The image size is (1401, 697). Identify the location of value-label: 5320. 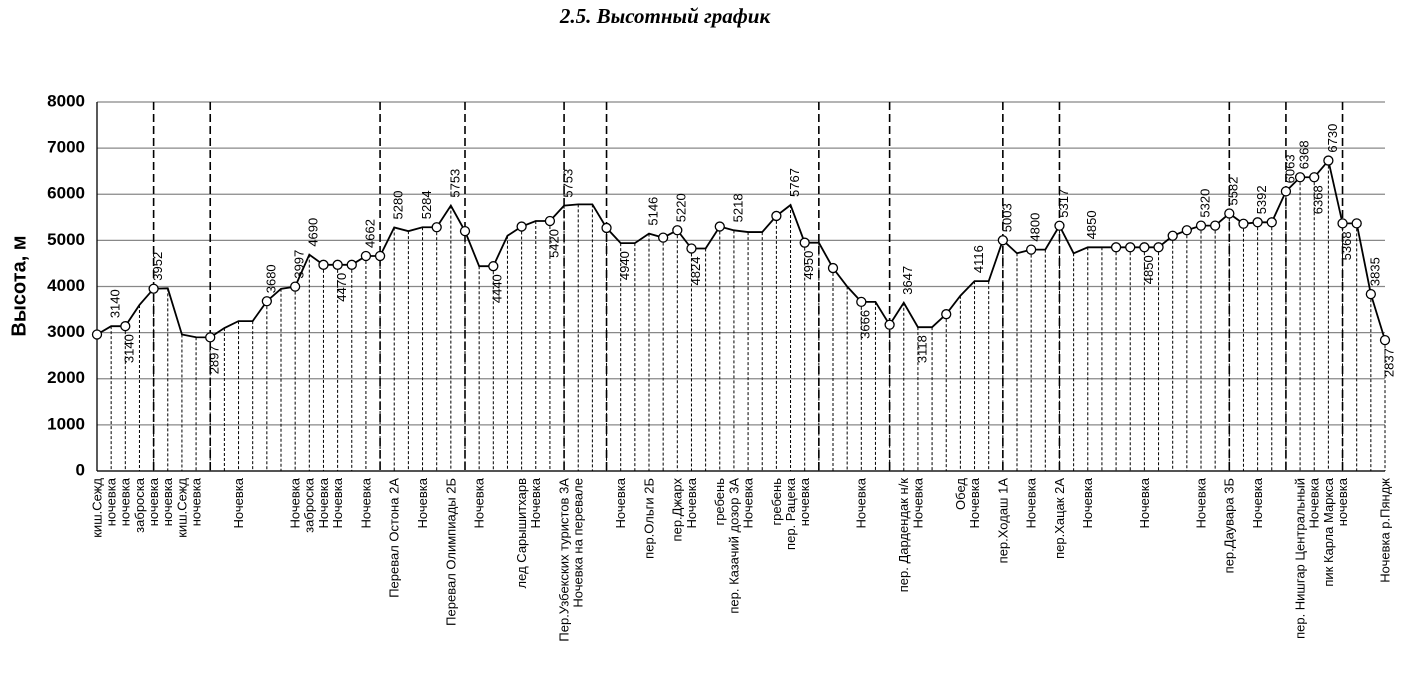
(1204, 203).